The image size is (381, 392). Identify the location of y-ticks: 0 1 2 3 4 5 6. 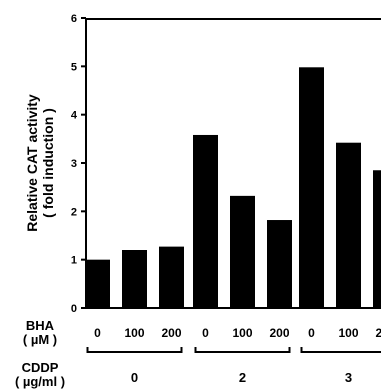
(78, 164).